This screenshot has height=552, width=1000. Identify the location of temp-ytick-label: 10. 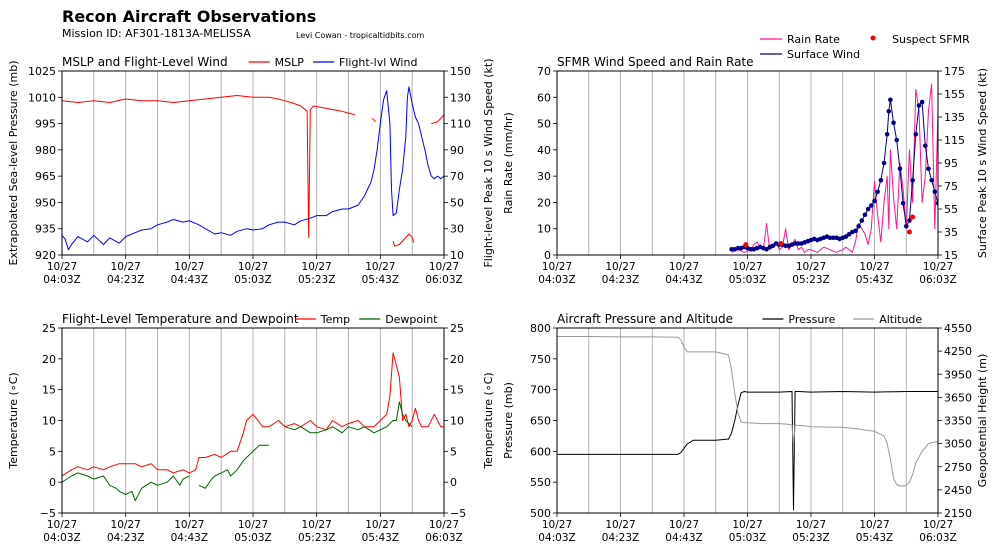
(49, 421).